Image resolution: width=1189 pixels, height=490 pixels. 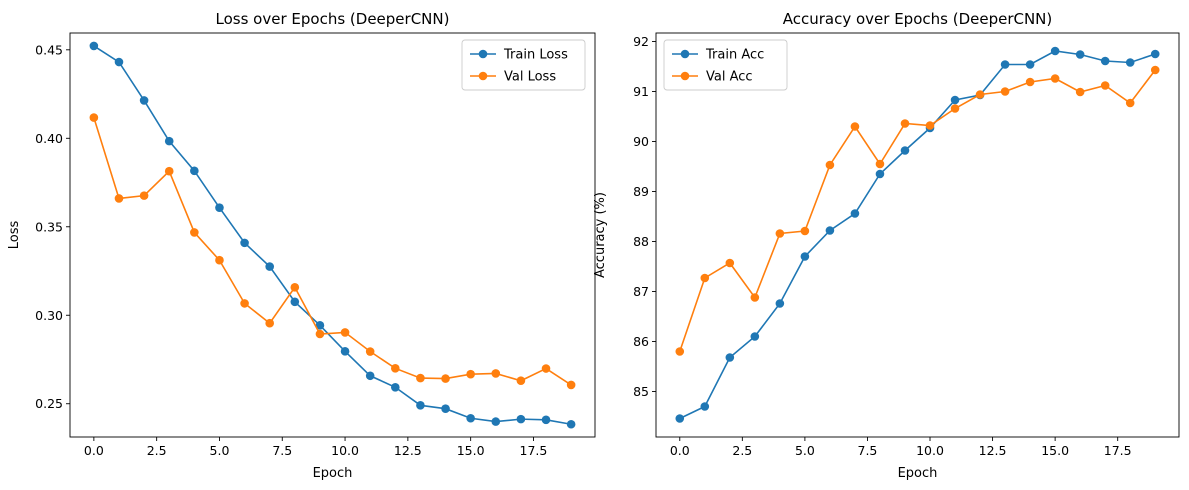 I want to click on y-tick-label: 85, so click(x=641, y=391).